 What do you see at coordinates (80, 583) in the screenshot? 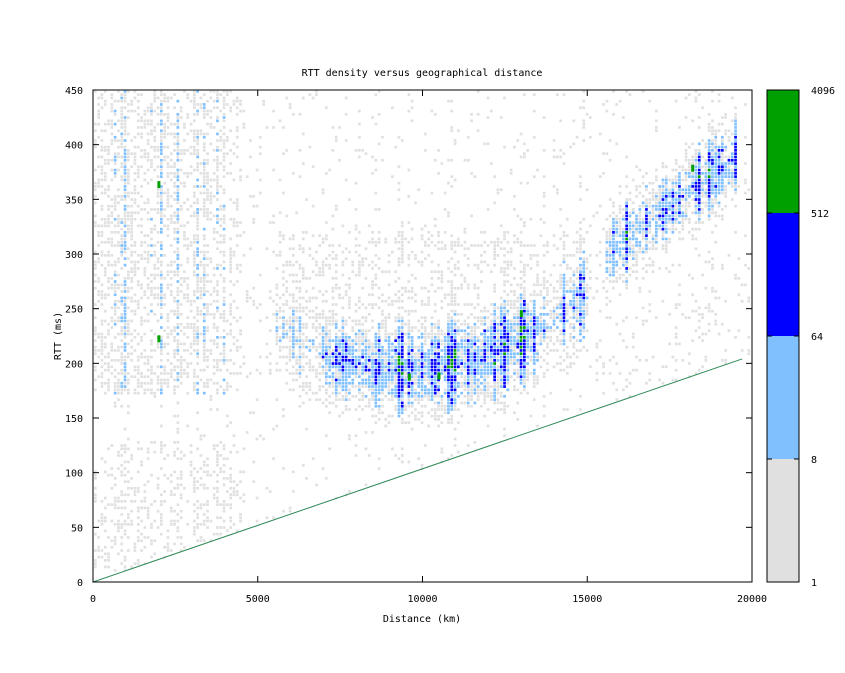
I see `y-tick-label: 0` at bounding box center [80, 583].